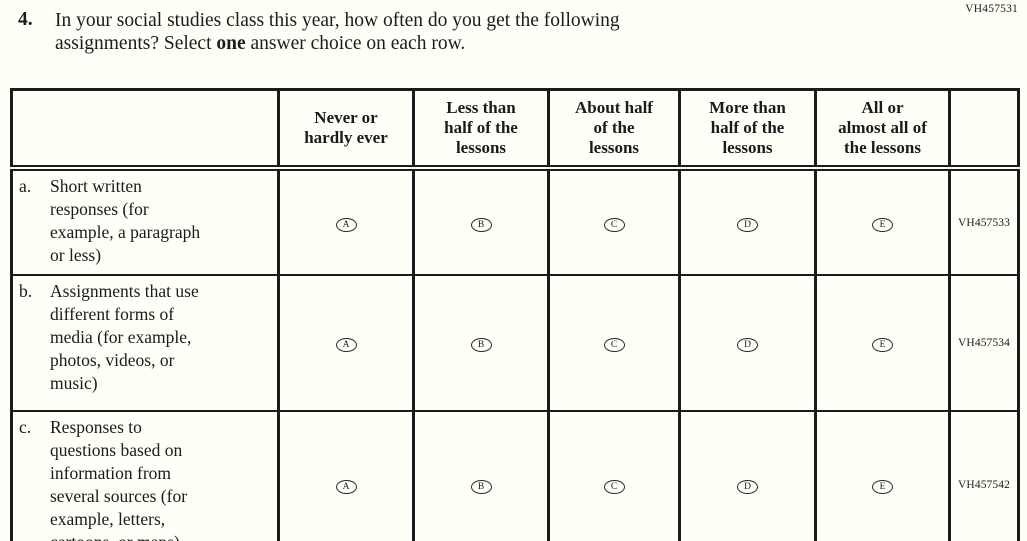 This screenshot has height=541, width=1027. Describe the element at coordinates (145, 129) in the screenshot. I see `header-corner-cell` at that location.